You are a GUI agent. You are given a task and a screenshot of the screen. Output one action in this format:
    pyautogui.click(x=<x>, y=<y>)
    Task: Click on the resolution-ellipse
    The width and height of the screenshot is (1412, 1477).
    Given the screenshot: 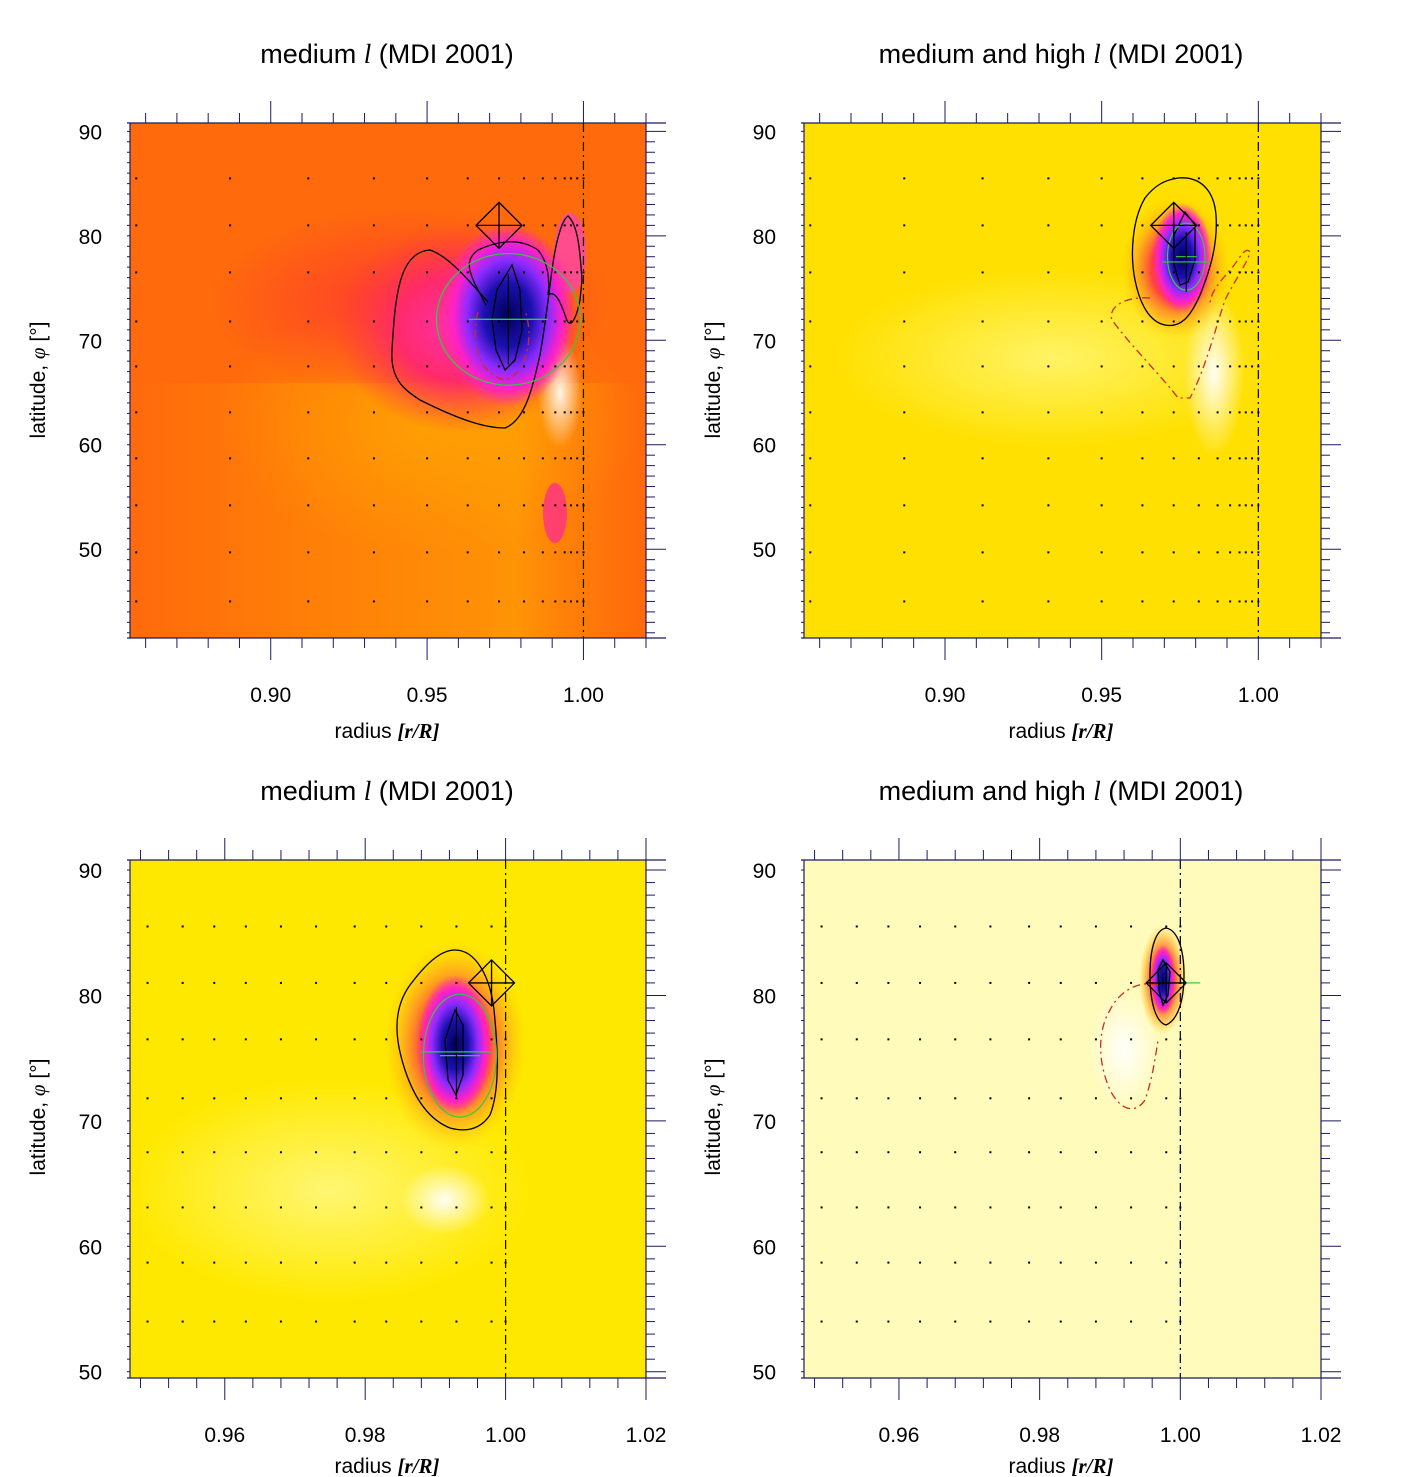 What is the action you would take?
    pyautogui.click(x=508, y=319)
    